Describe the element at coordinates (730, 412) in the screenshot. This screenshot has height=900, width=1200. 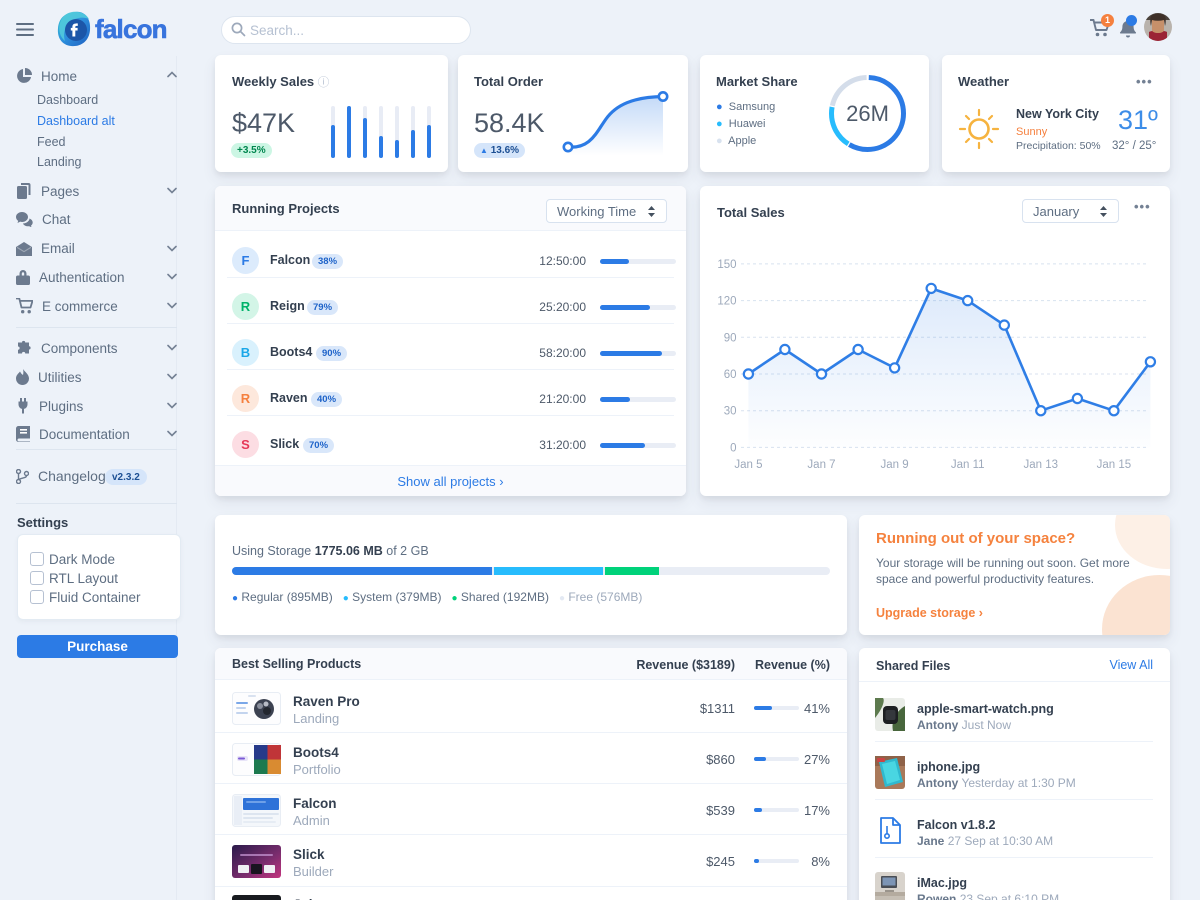
I see `svg-text: 30` at that location.